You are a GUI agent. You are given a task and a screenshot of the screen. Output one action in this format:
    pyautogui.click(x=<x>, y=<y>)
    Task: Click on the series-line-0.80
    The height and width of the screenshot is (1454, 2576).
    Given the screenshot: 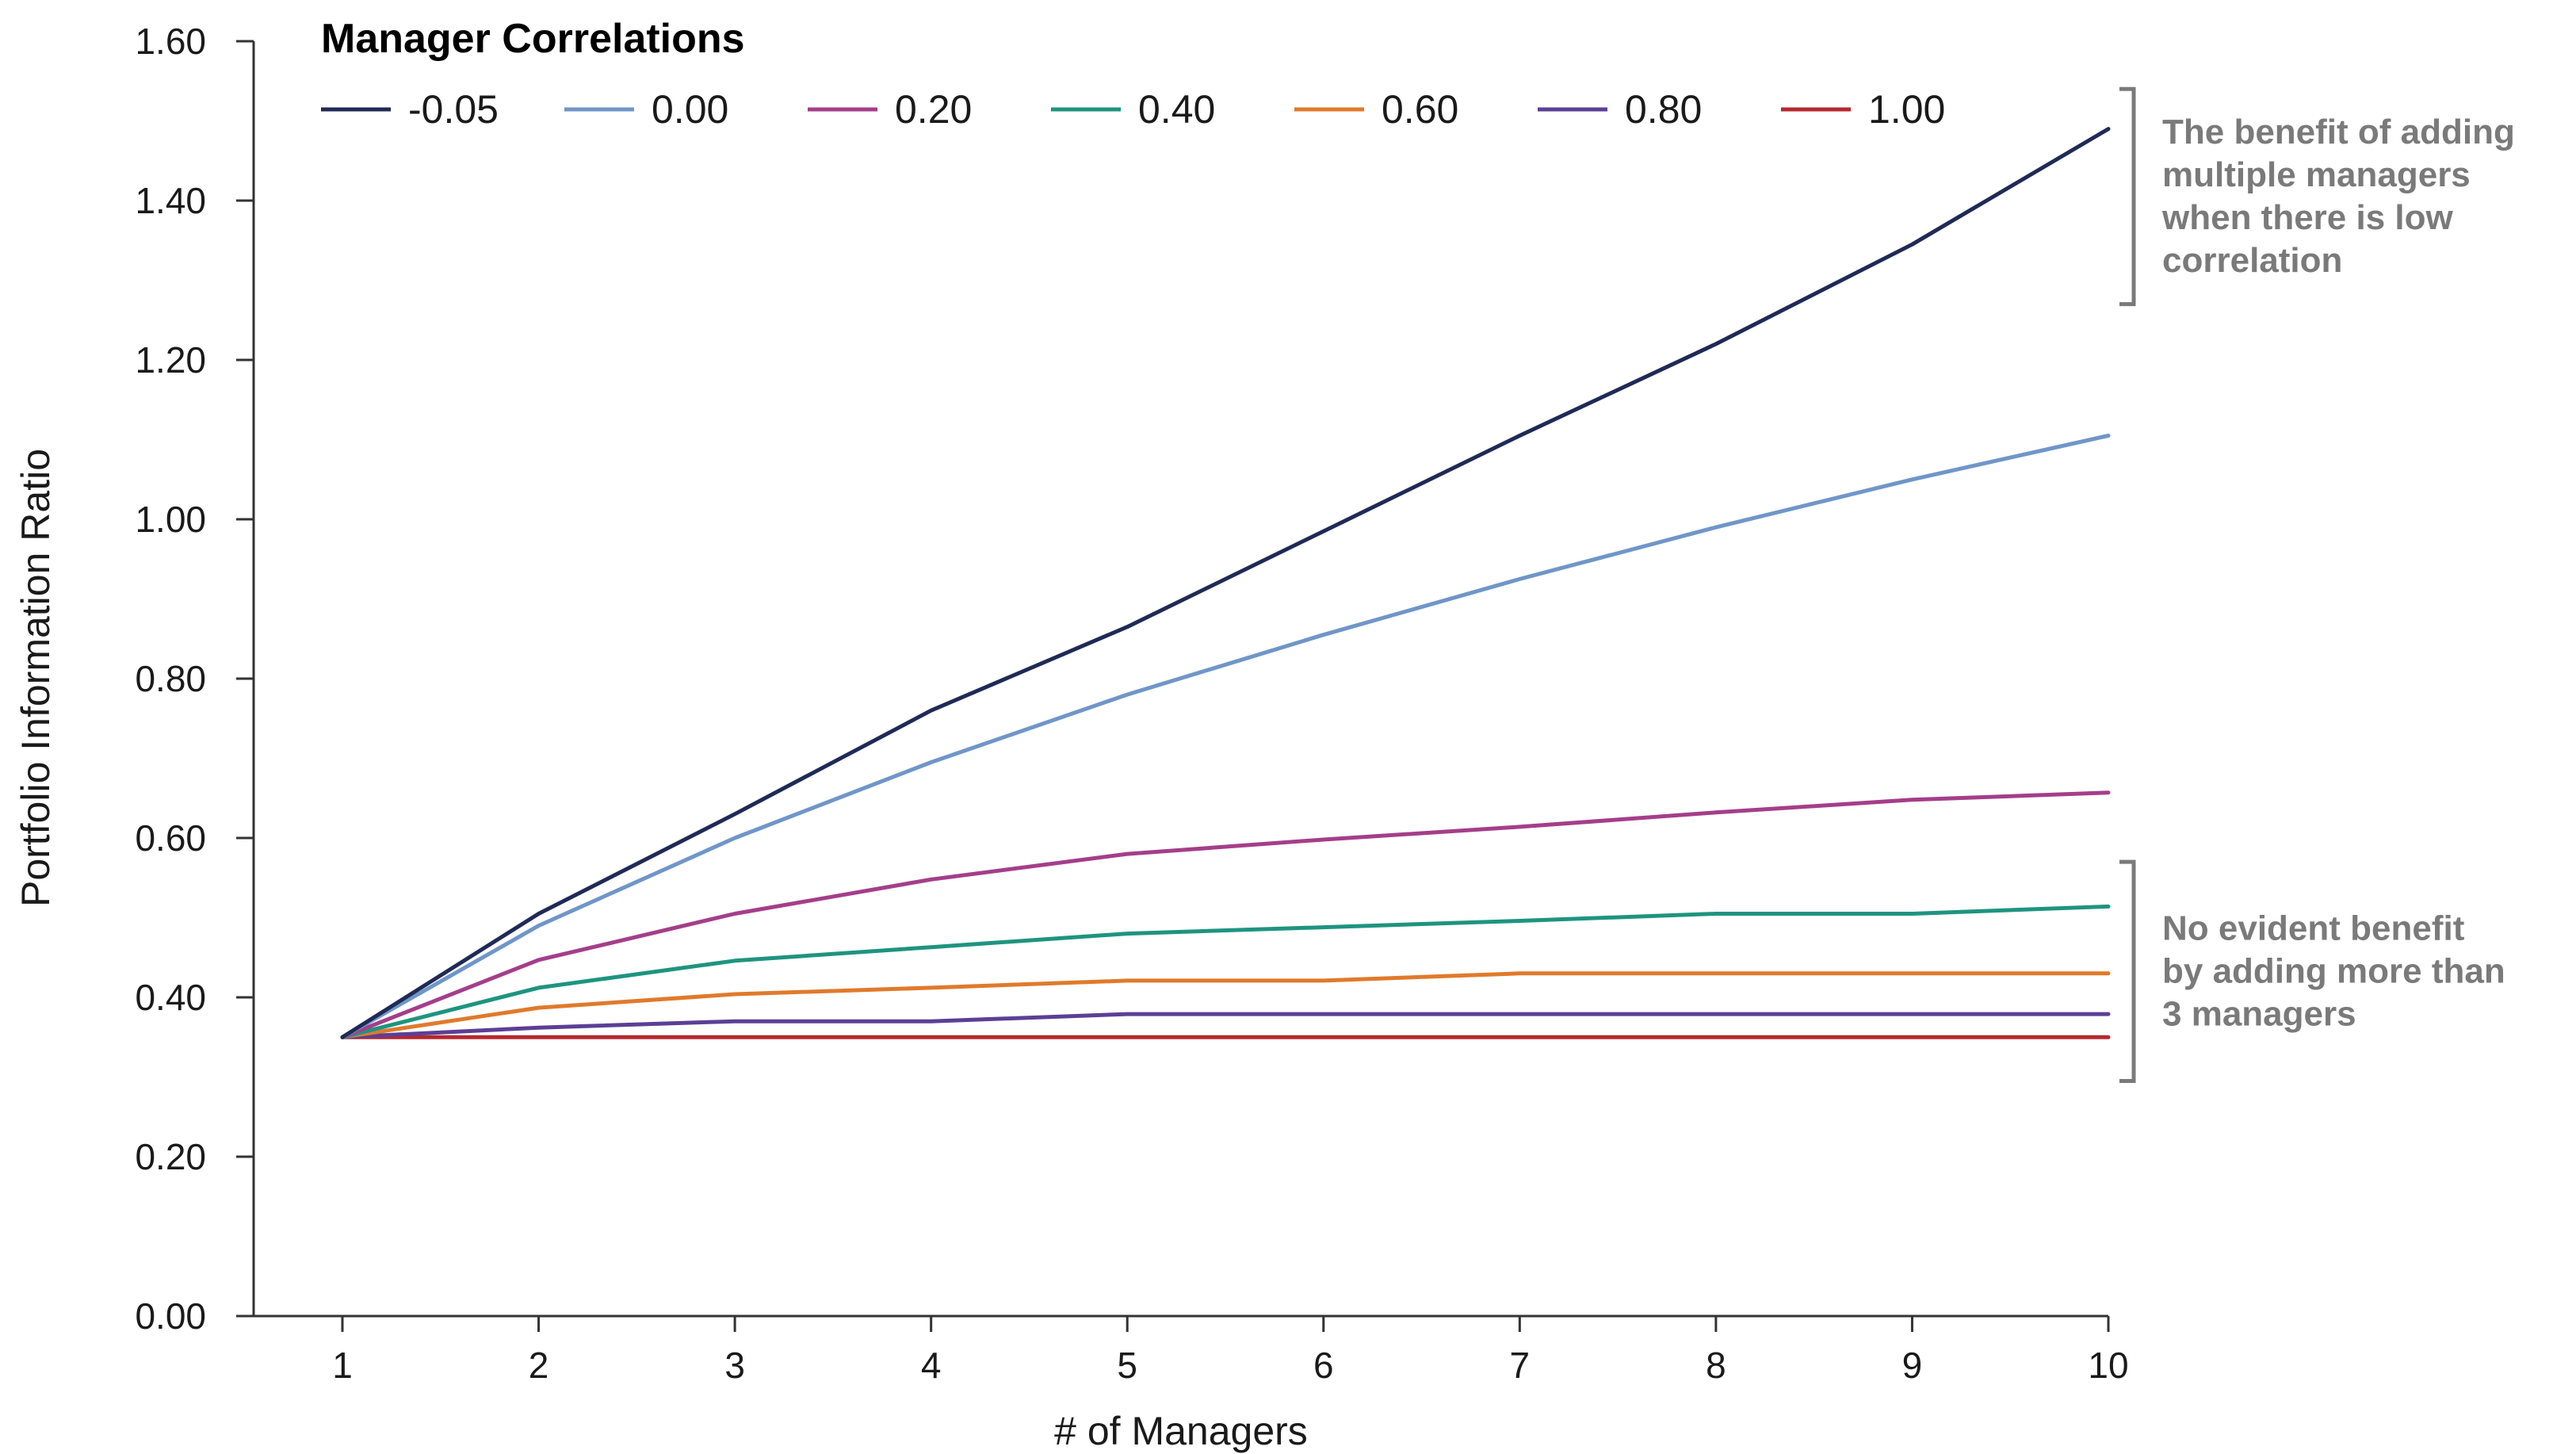 What is the action you would take?
    pyautogui.click(x=1225, y=1025)
    